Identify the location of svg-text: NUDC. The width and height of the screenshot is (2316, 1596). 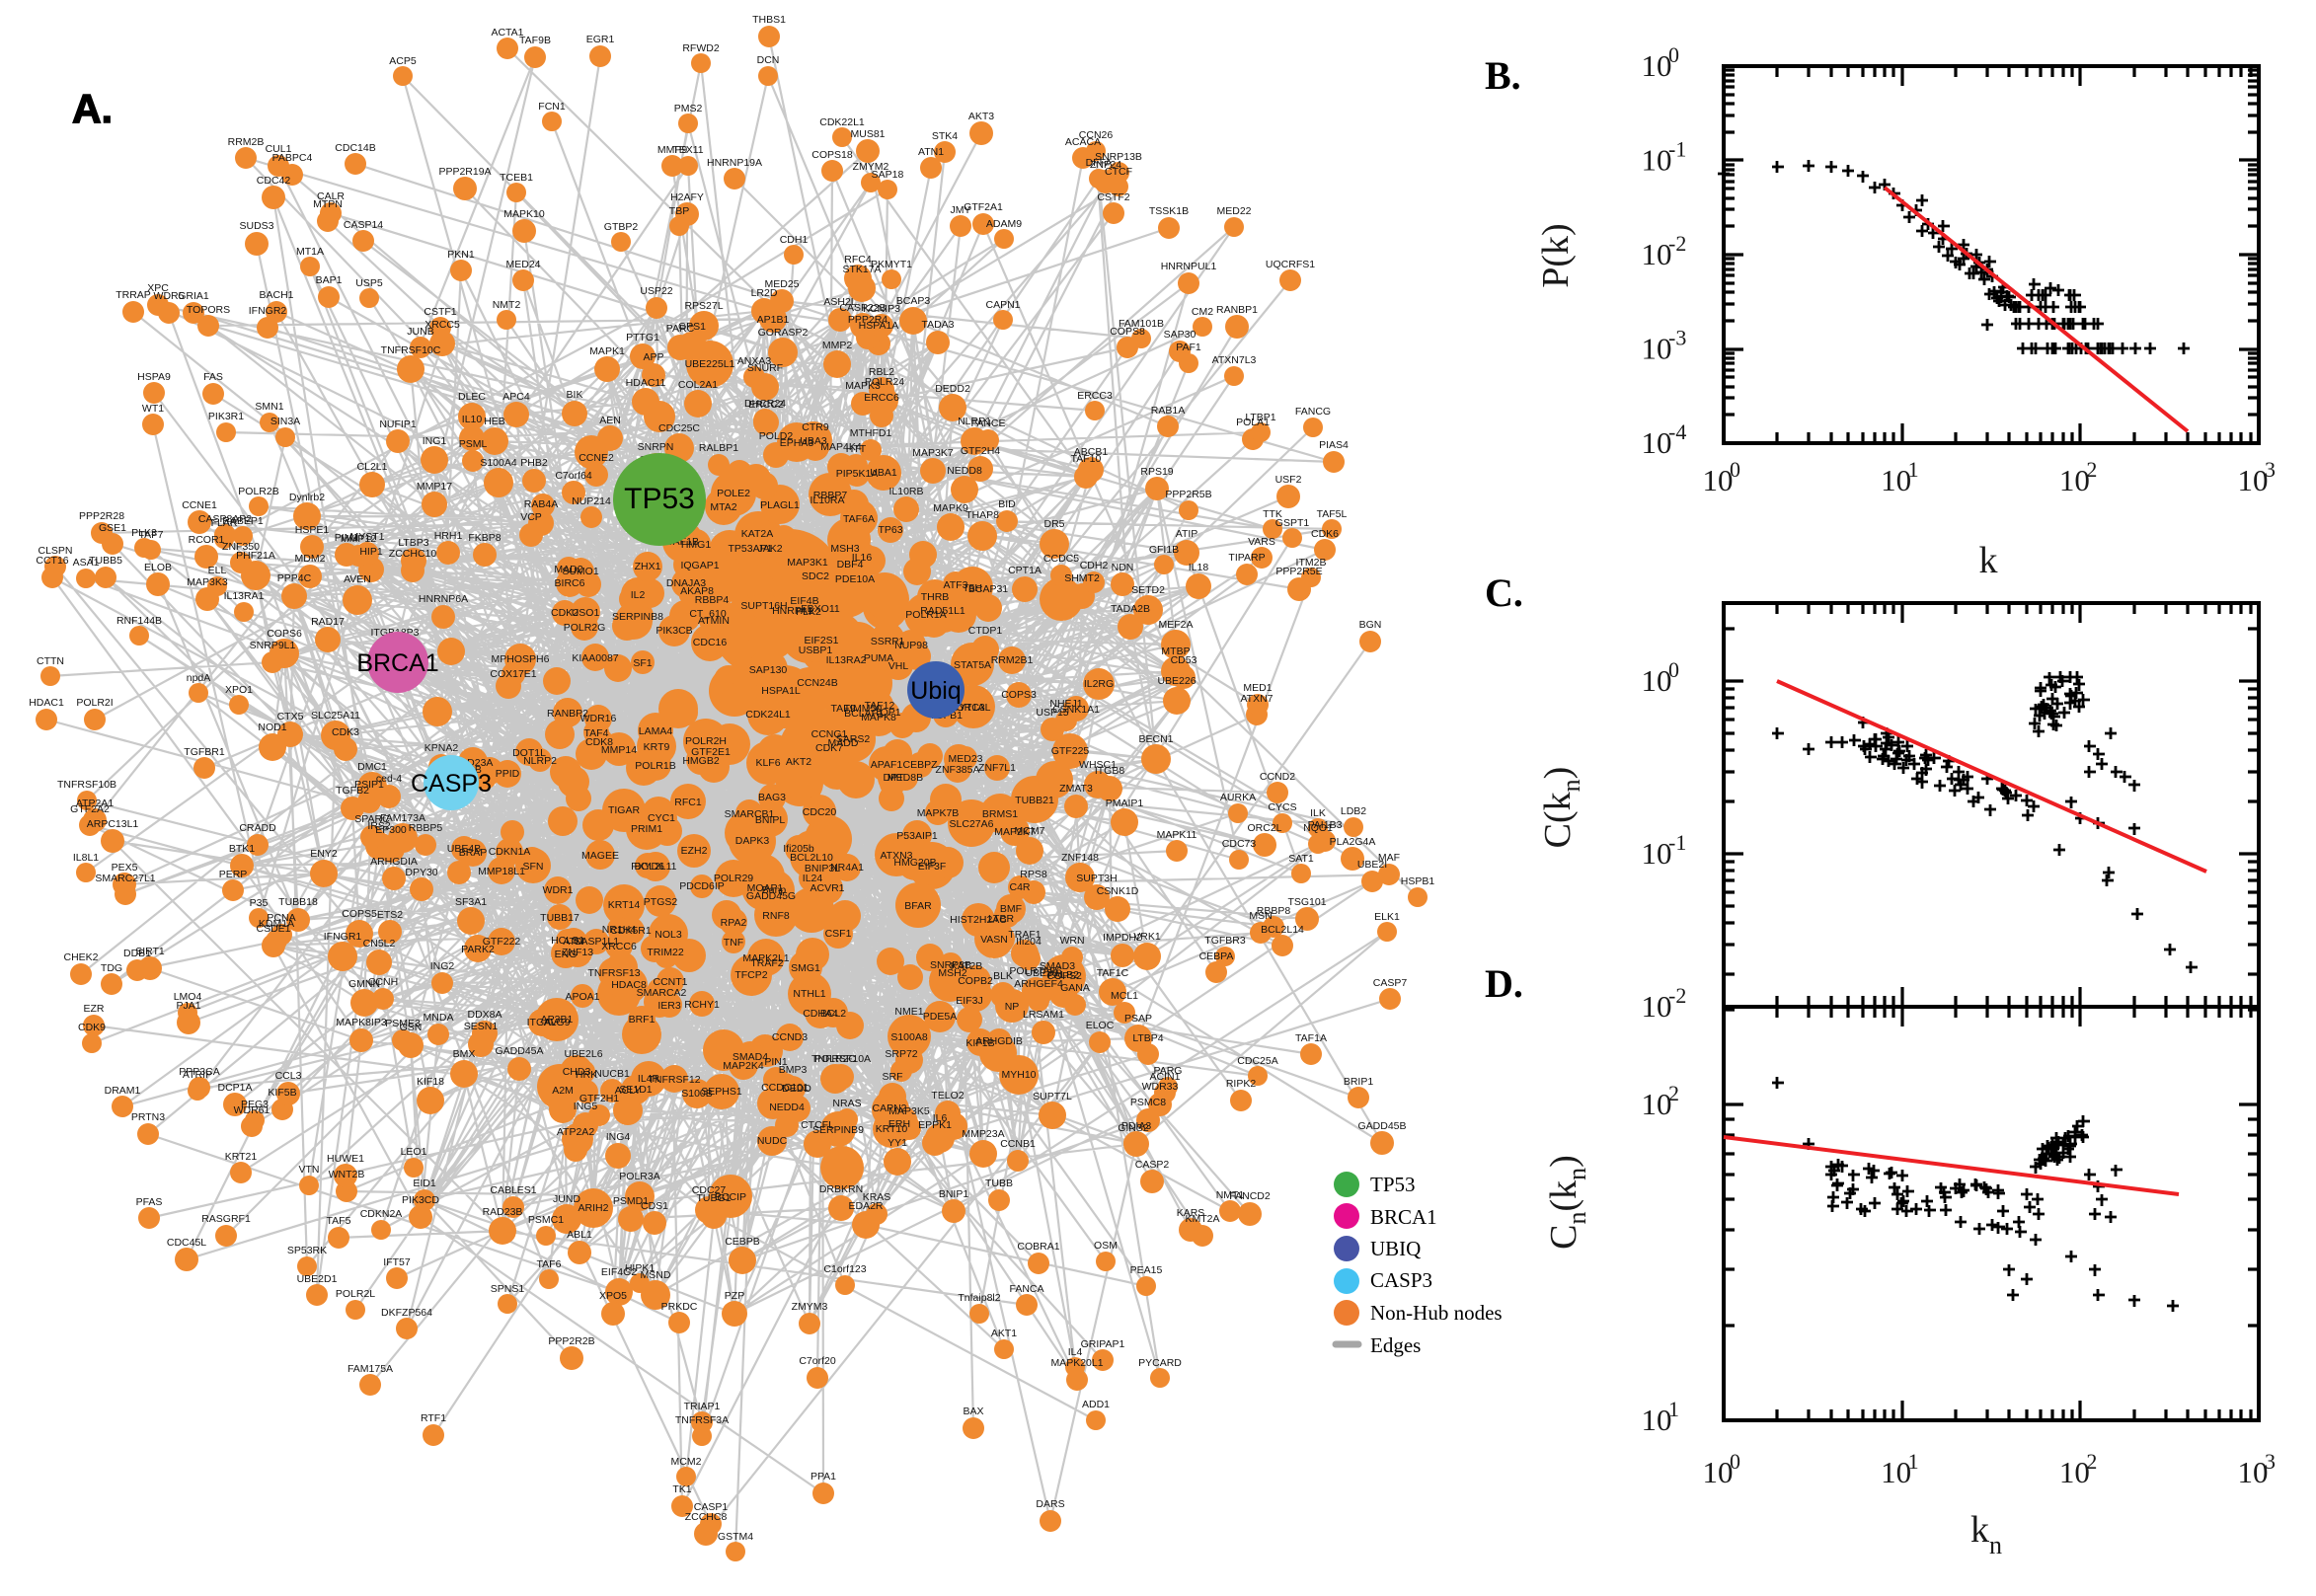
(772, 1141).